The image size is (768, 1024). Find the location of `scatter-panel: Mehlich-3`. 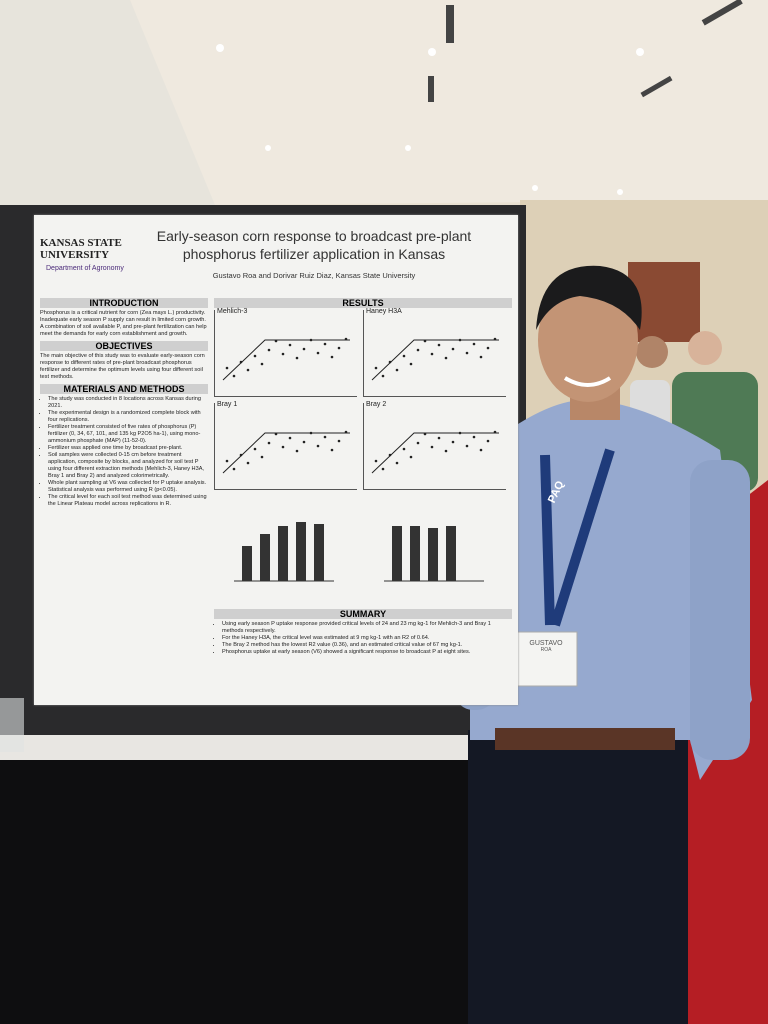

scatter-panel: Mehlich-3 is located at coordinates (285, 352).